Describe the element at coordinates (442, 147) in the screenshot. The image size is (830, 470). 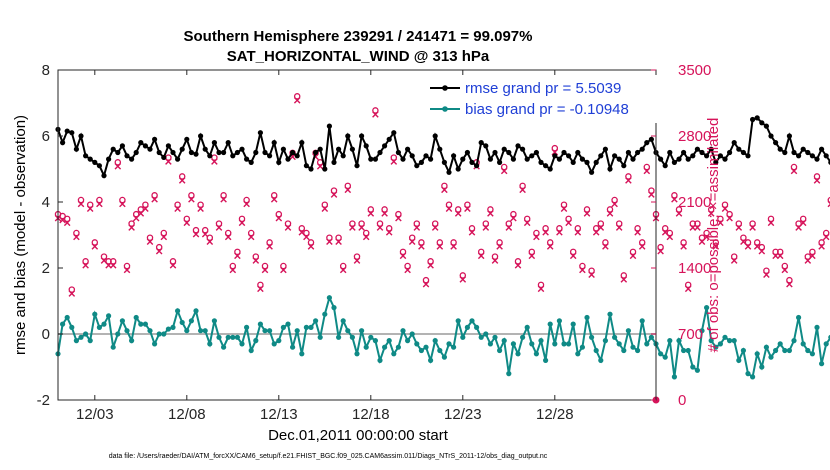
I see `rmse-series` at that location.